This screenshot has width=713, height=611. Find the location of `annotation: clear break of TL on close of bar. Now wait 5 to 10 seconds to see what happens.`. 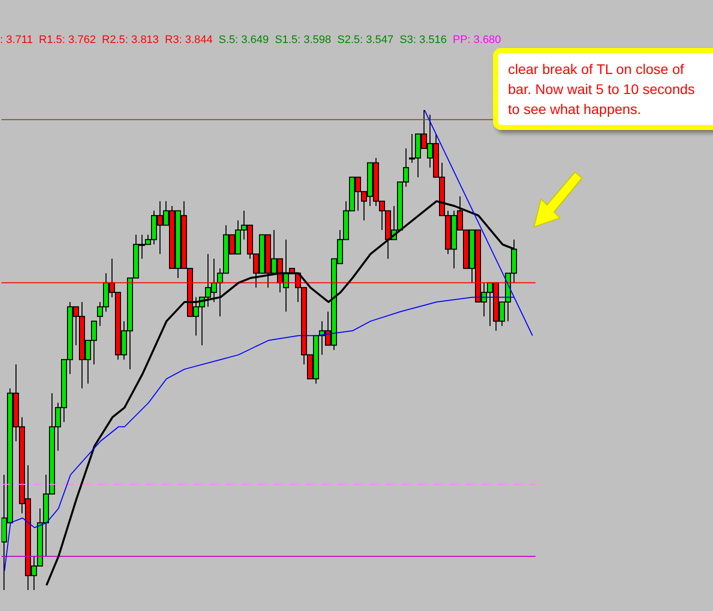

annotation: clear break of TL on close of bar. Now wait 5 to 10 seconds to see what happens. is located at coordinates (603, 89).